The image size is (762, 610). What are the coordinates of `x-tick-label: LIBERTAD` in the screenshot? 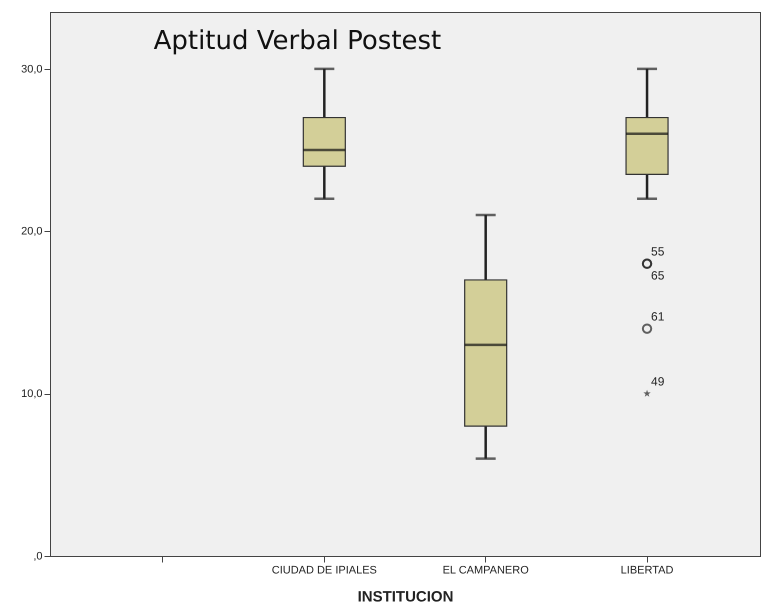 It's located at (647, 570).